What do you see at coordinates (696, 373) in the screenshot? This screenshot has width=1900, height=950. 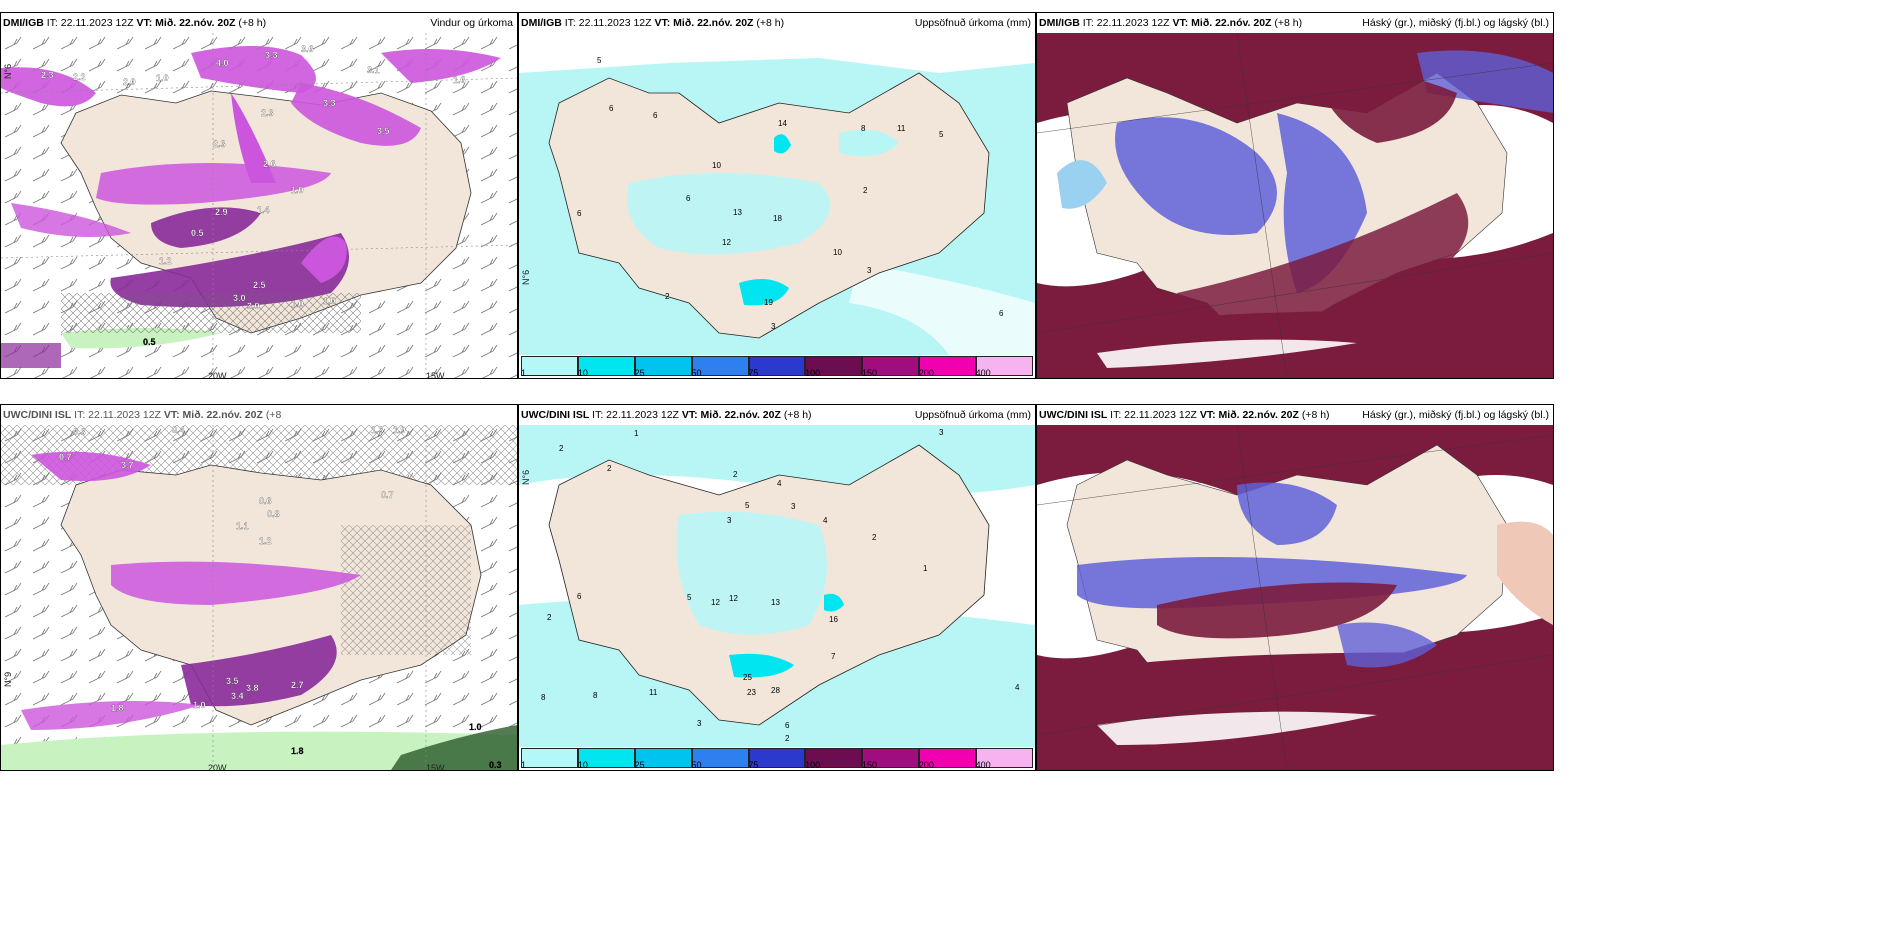 I see `legend-label: 50` at bounding box center [696, 373].